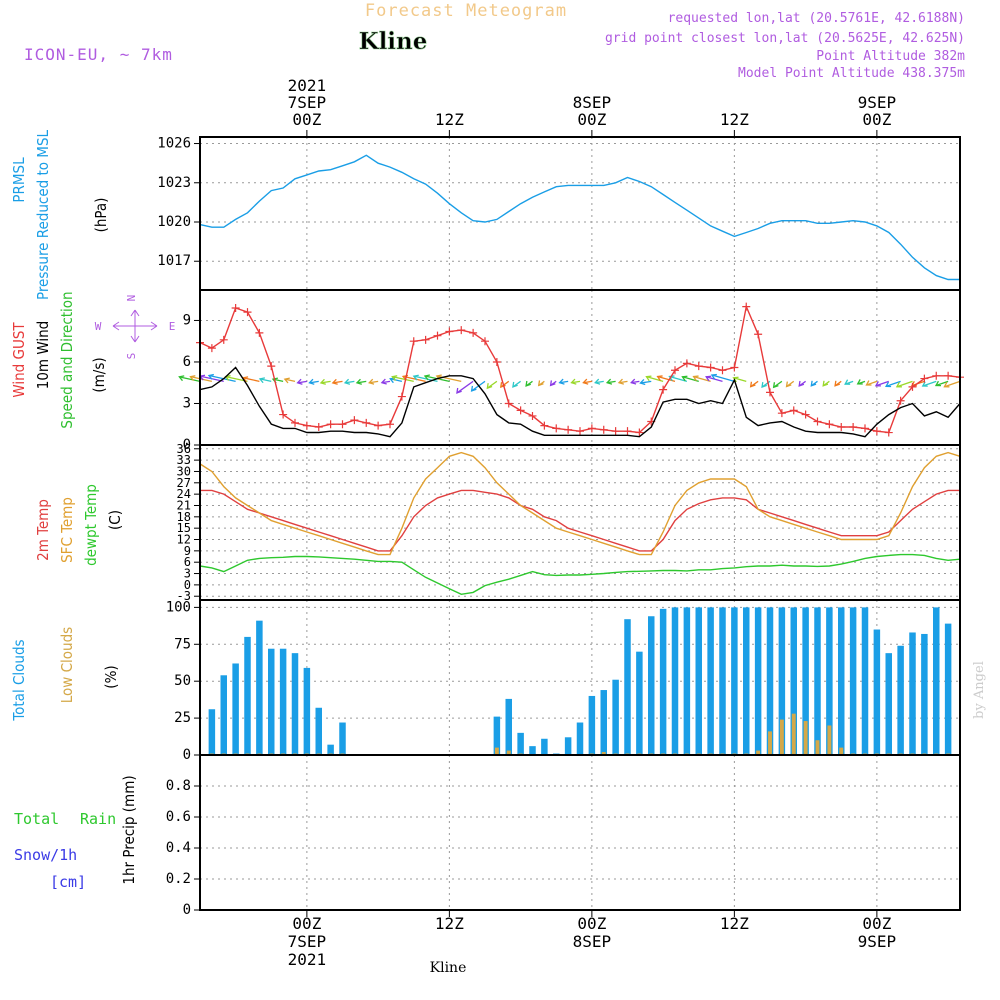 The width and height of the screenshot is (1000, 1000). What do you see at coordinates (877, 102) in the screenshot?
I see `top-time-label: 9SEP` at bounding box center [877, 102].